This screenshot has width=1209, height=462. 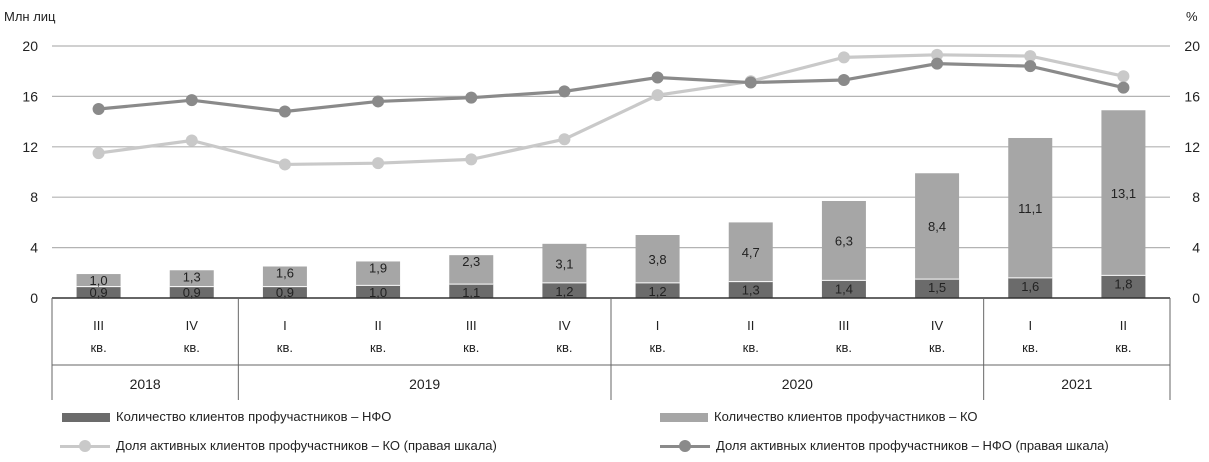 I want to click on legend-item-nfo-bars: Количество клиентов профучастников – НФО, so click(x=226, y=417).